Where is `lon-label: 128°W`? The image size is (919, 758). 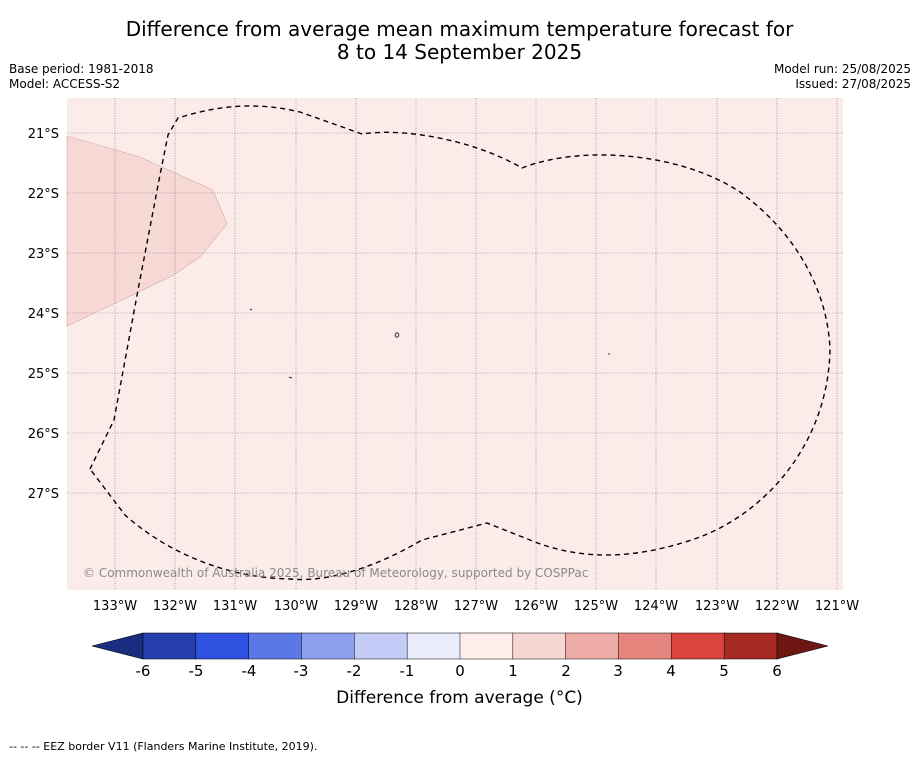 lon-label: 128°W is located at coordinates (416, 606).